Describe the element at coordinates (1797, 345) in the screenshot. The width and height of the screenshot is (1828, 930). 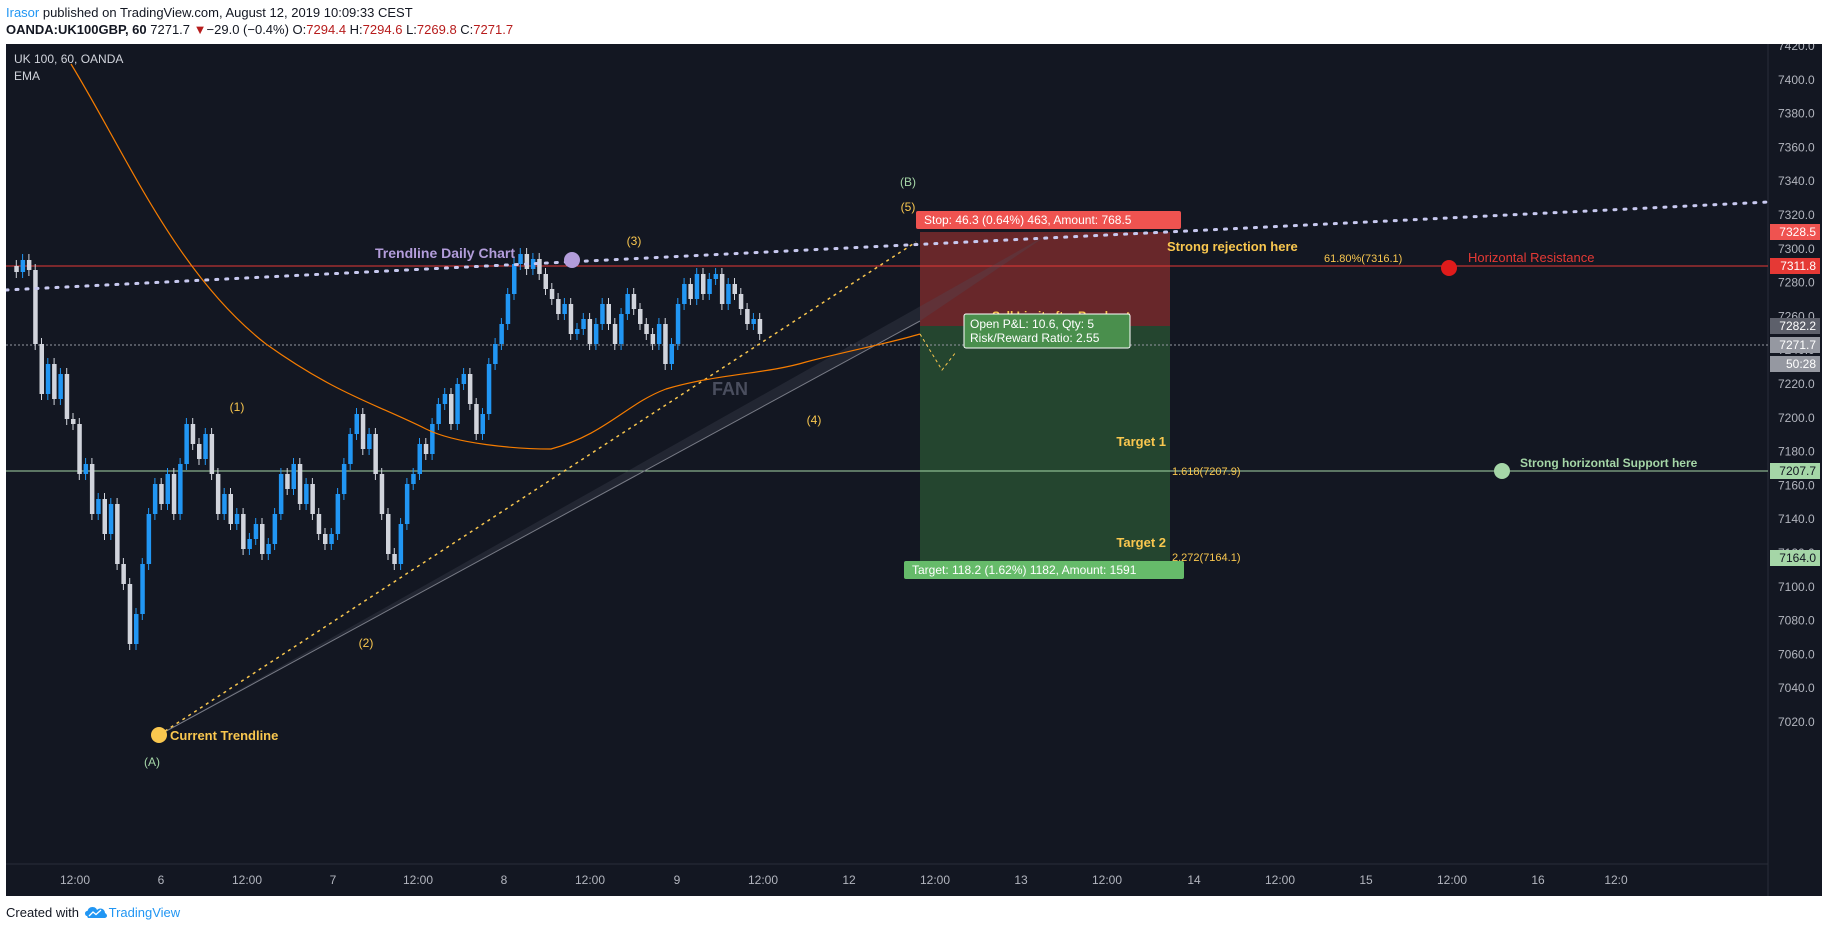
I see `price-tag-label: 7271.7` at that location.